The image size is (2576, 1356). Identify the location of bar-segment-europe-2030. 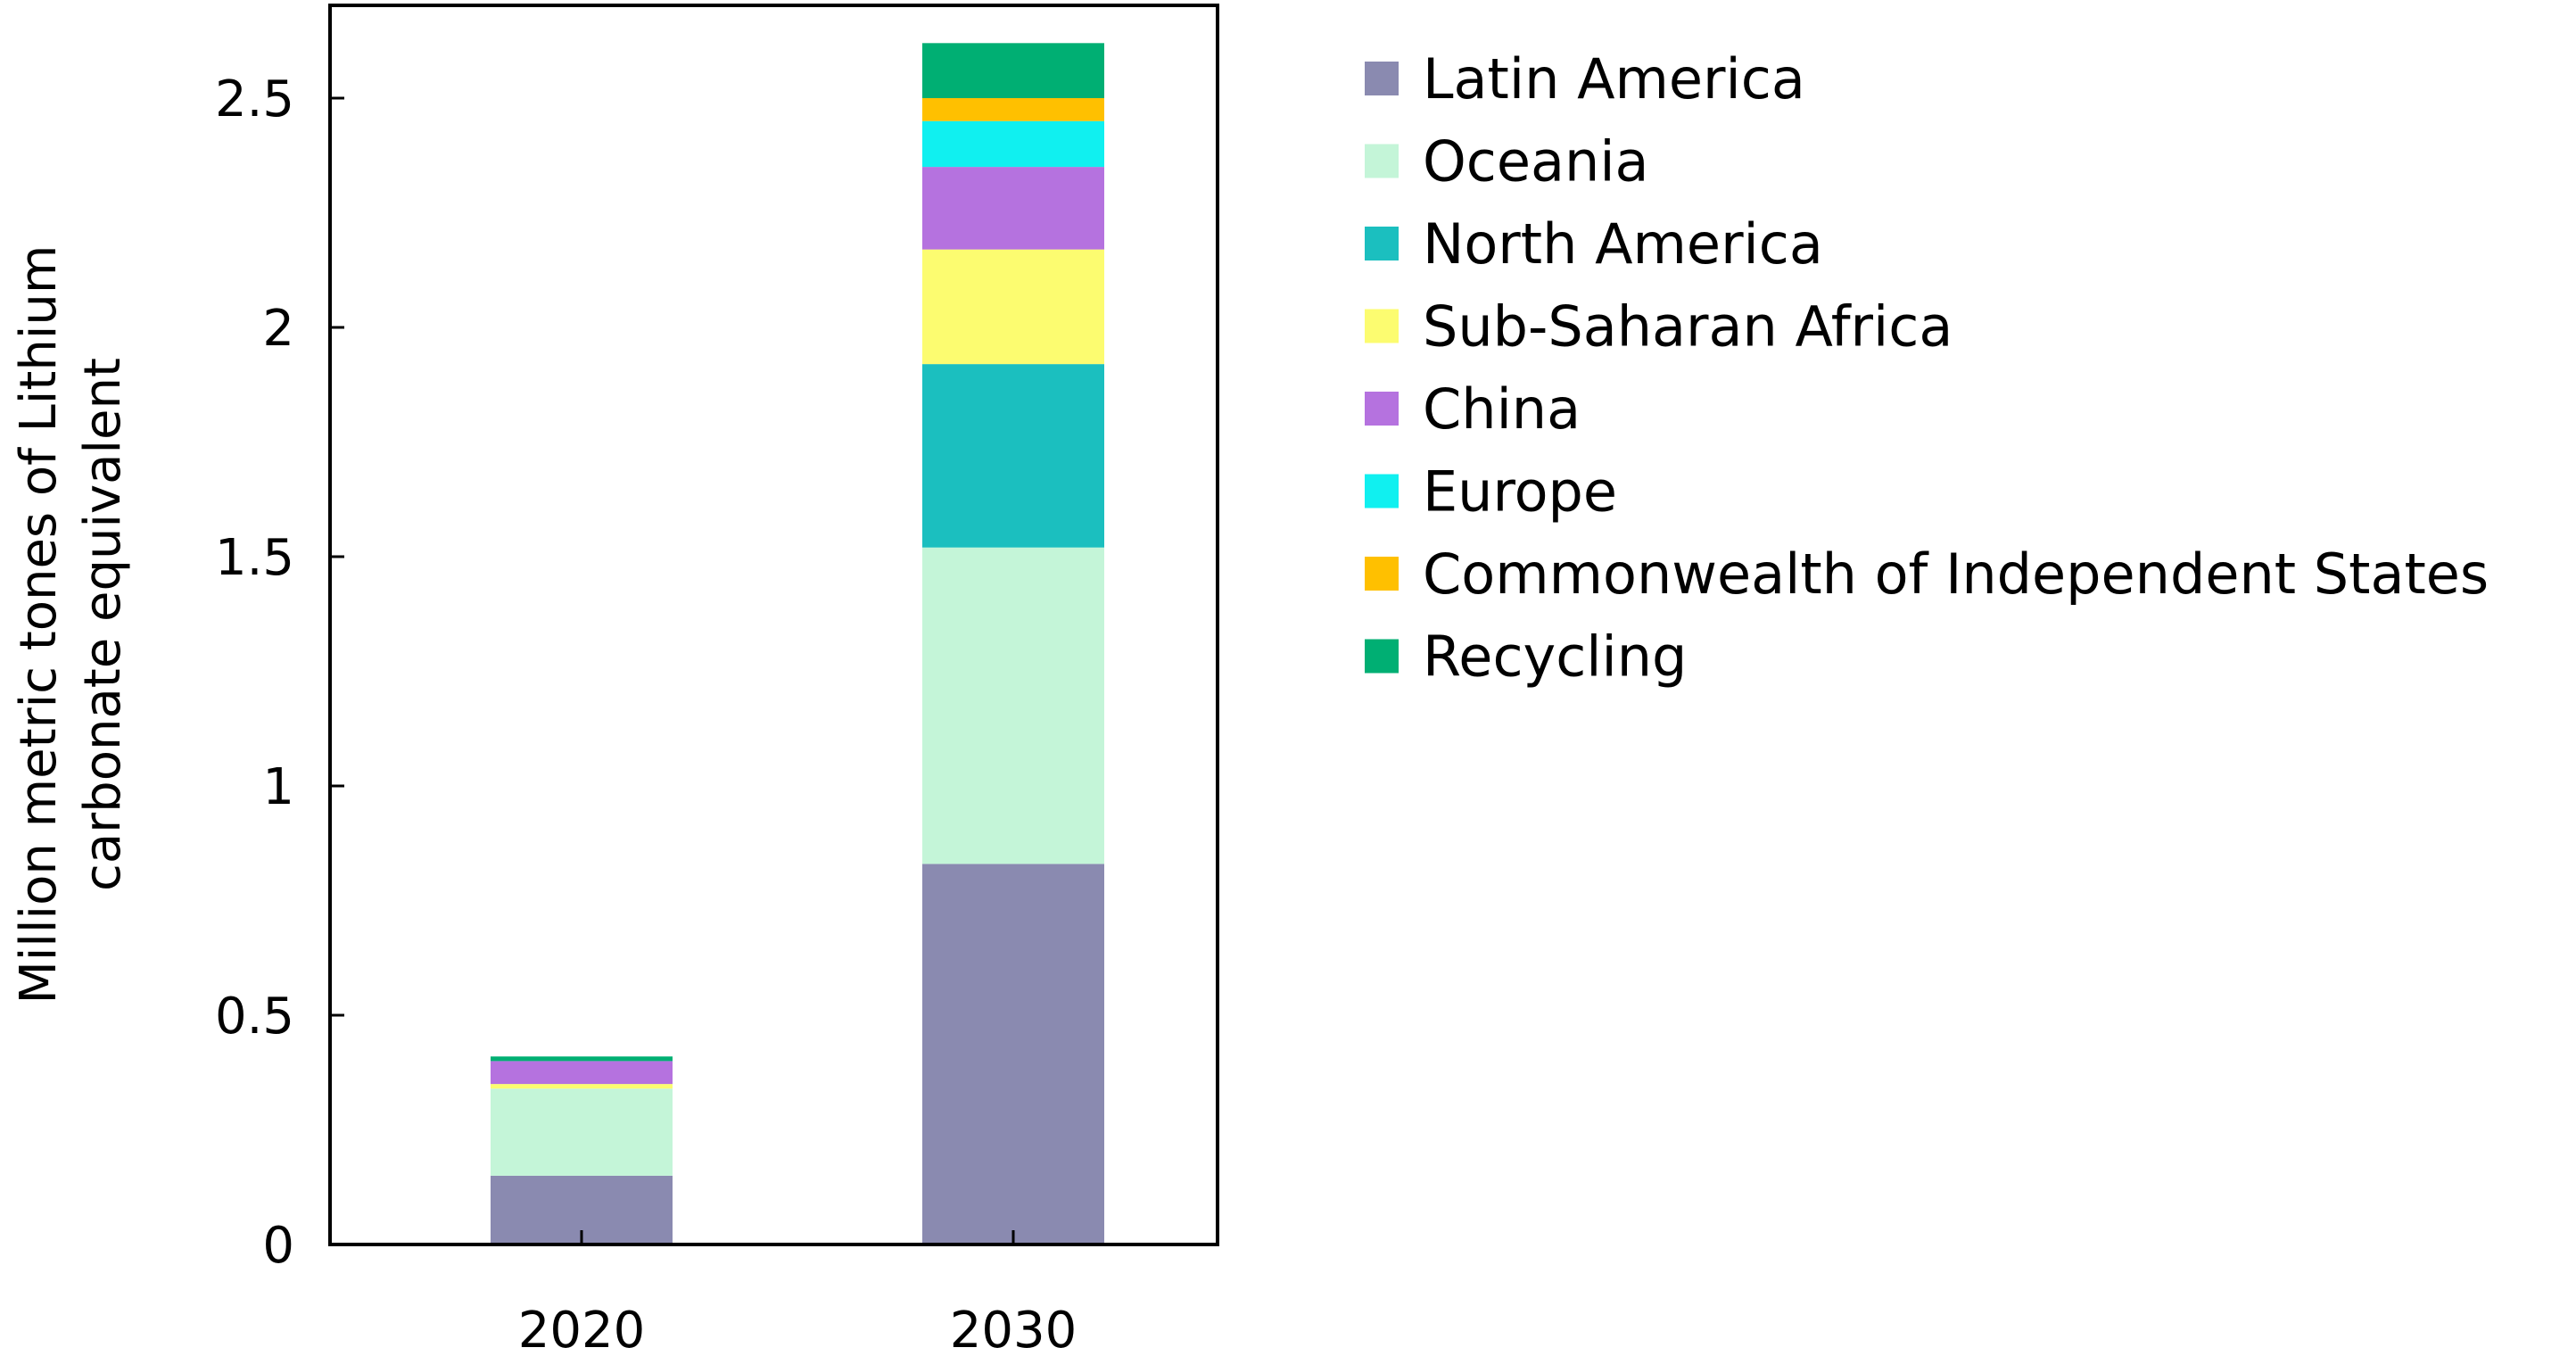
(1013, 144).